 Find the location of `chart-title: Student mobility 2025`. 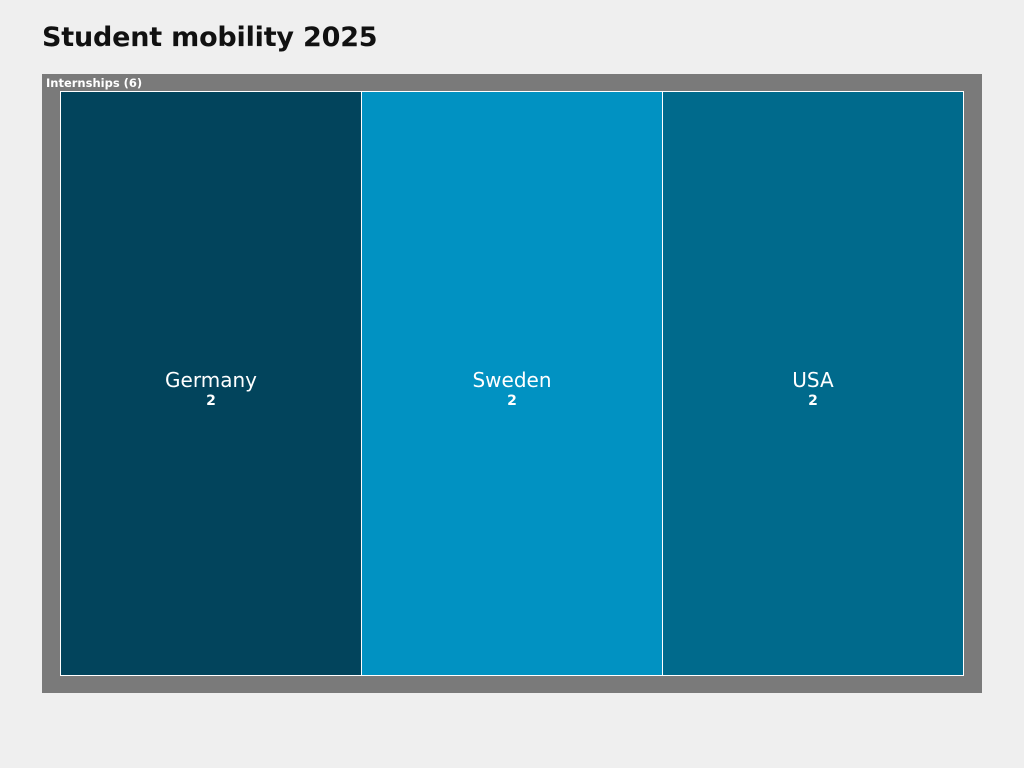

chart-title: Student mobility 2025 is located at coordinates (210, 37).